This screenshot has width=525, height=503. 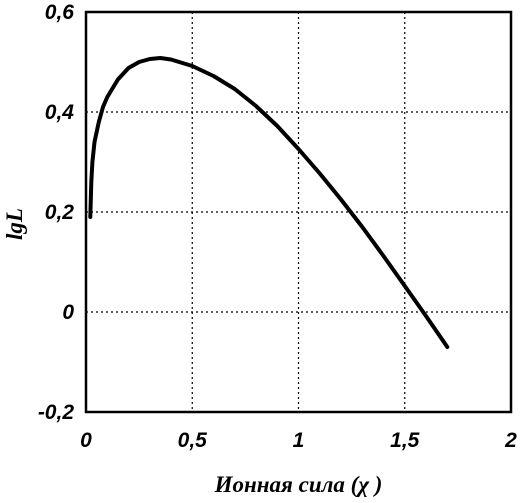 I want to click on y-tick-label: 0, so click(x=68, y=312).